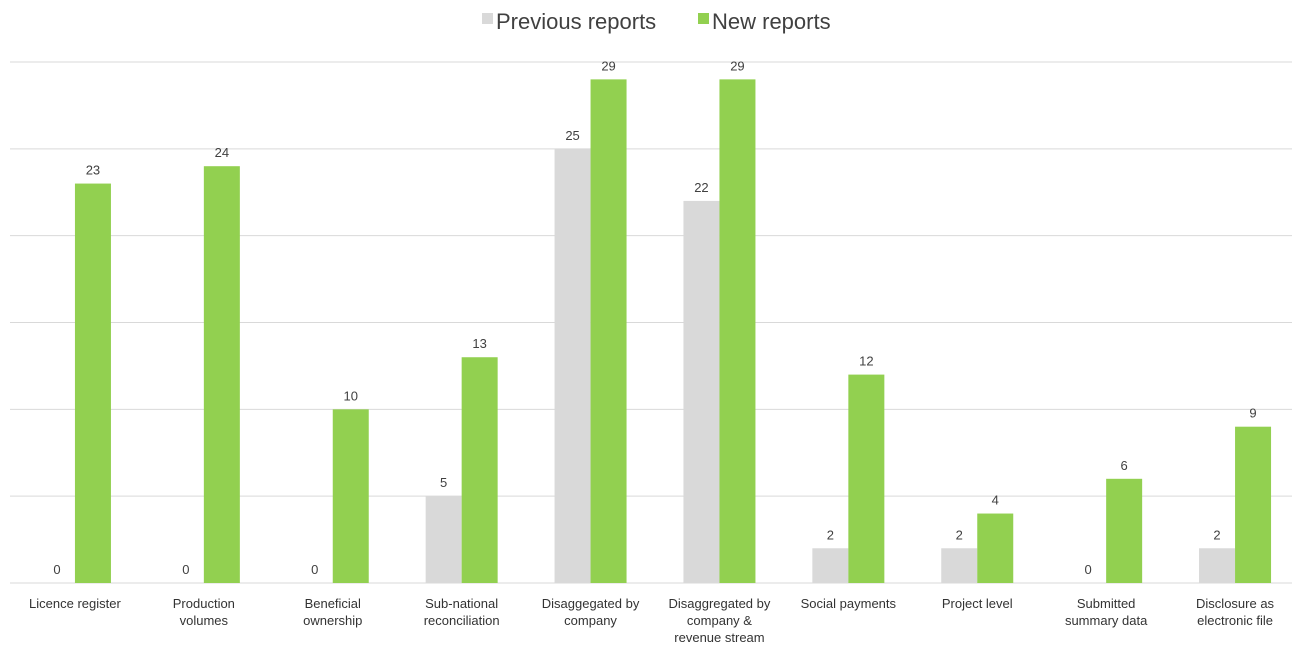  Describe the element at coordinates (443, 482) in the screenshot. I see `data-label: 5` at that location.